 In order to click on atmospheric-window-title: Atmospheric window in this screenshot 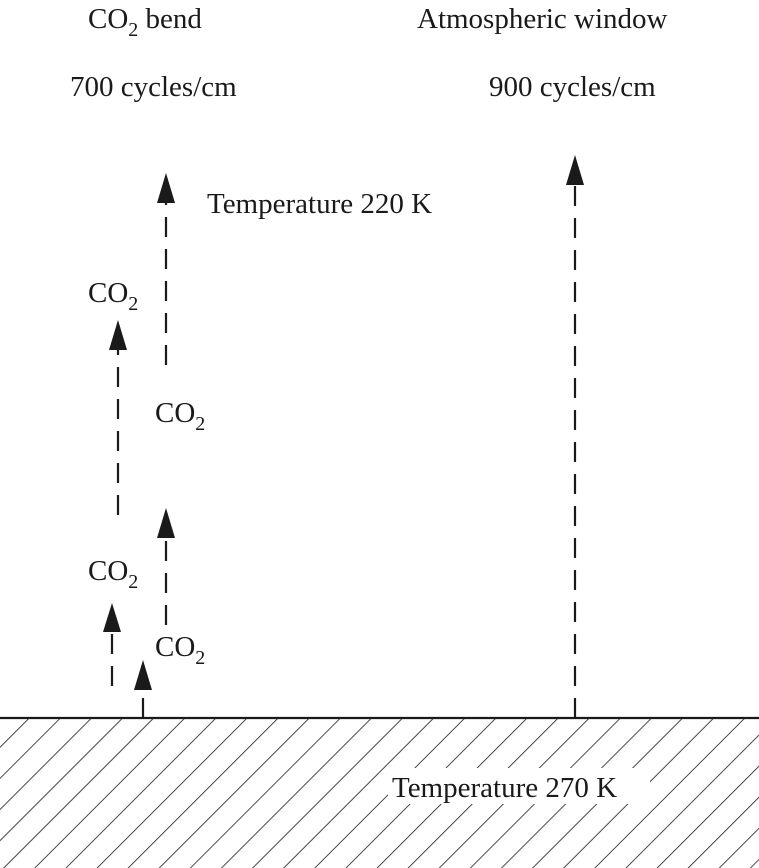, I will do `click(542, 19)`.